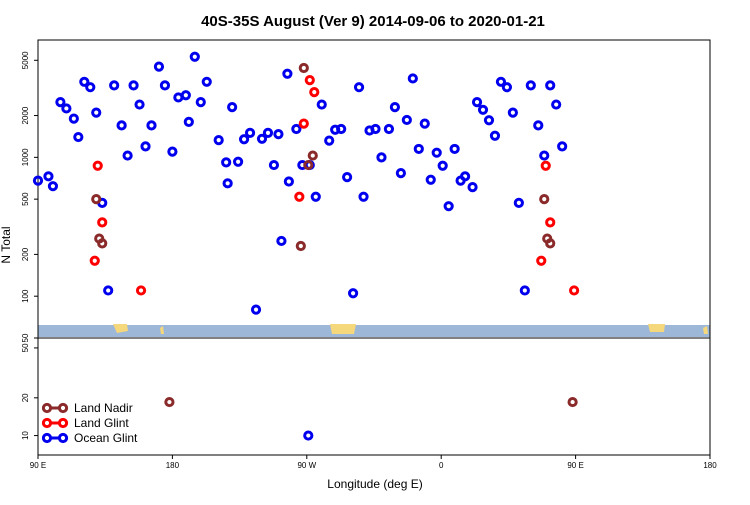 This screenshot has width=750, height=505. I want to click on legend-label: Ocean Glint, so click(106, 438).